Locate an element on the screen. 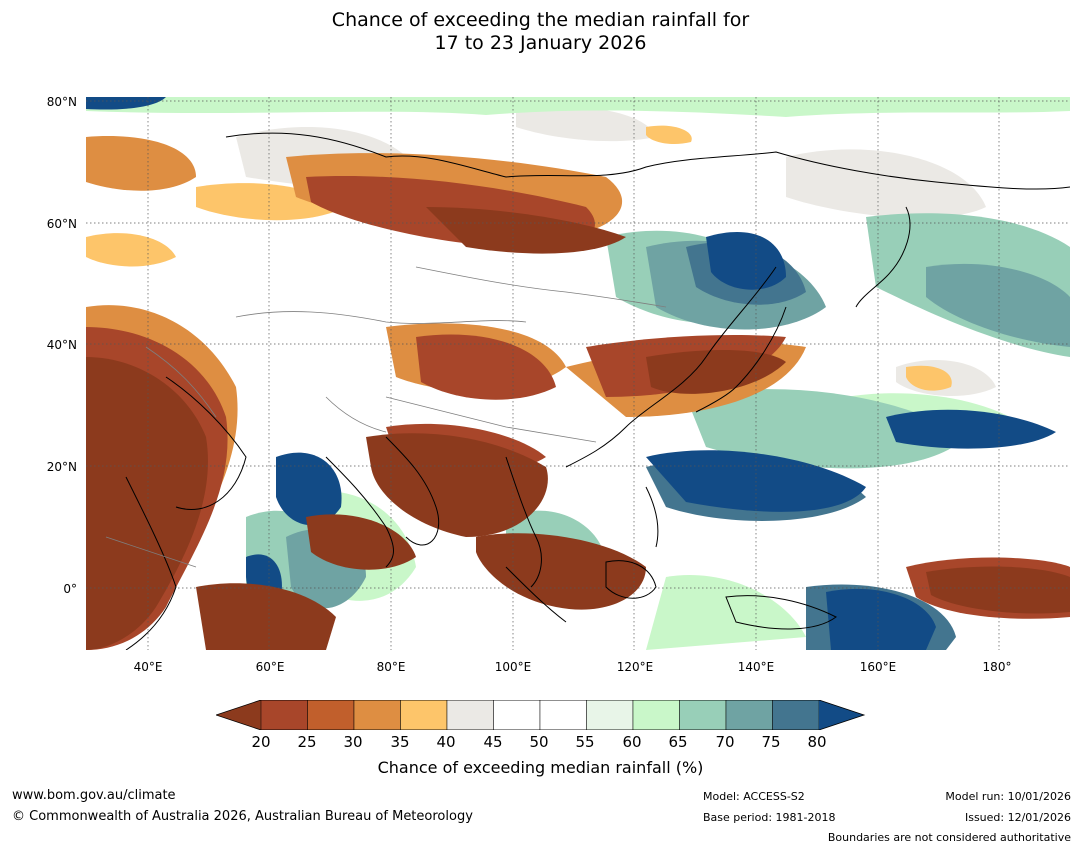 This screenshot has height=850, width=1081. coastline-sumatra is located at coordinates (536, 594).